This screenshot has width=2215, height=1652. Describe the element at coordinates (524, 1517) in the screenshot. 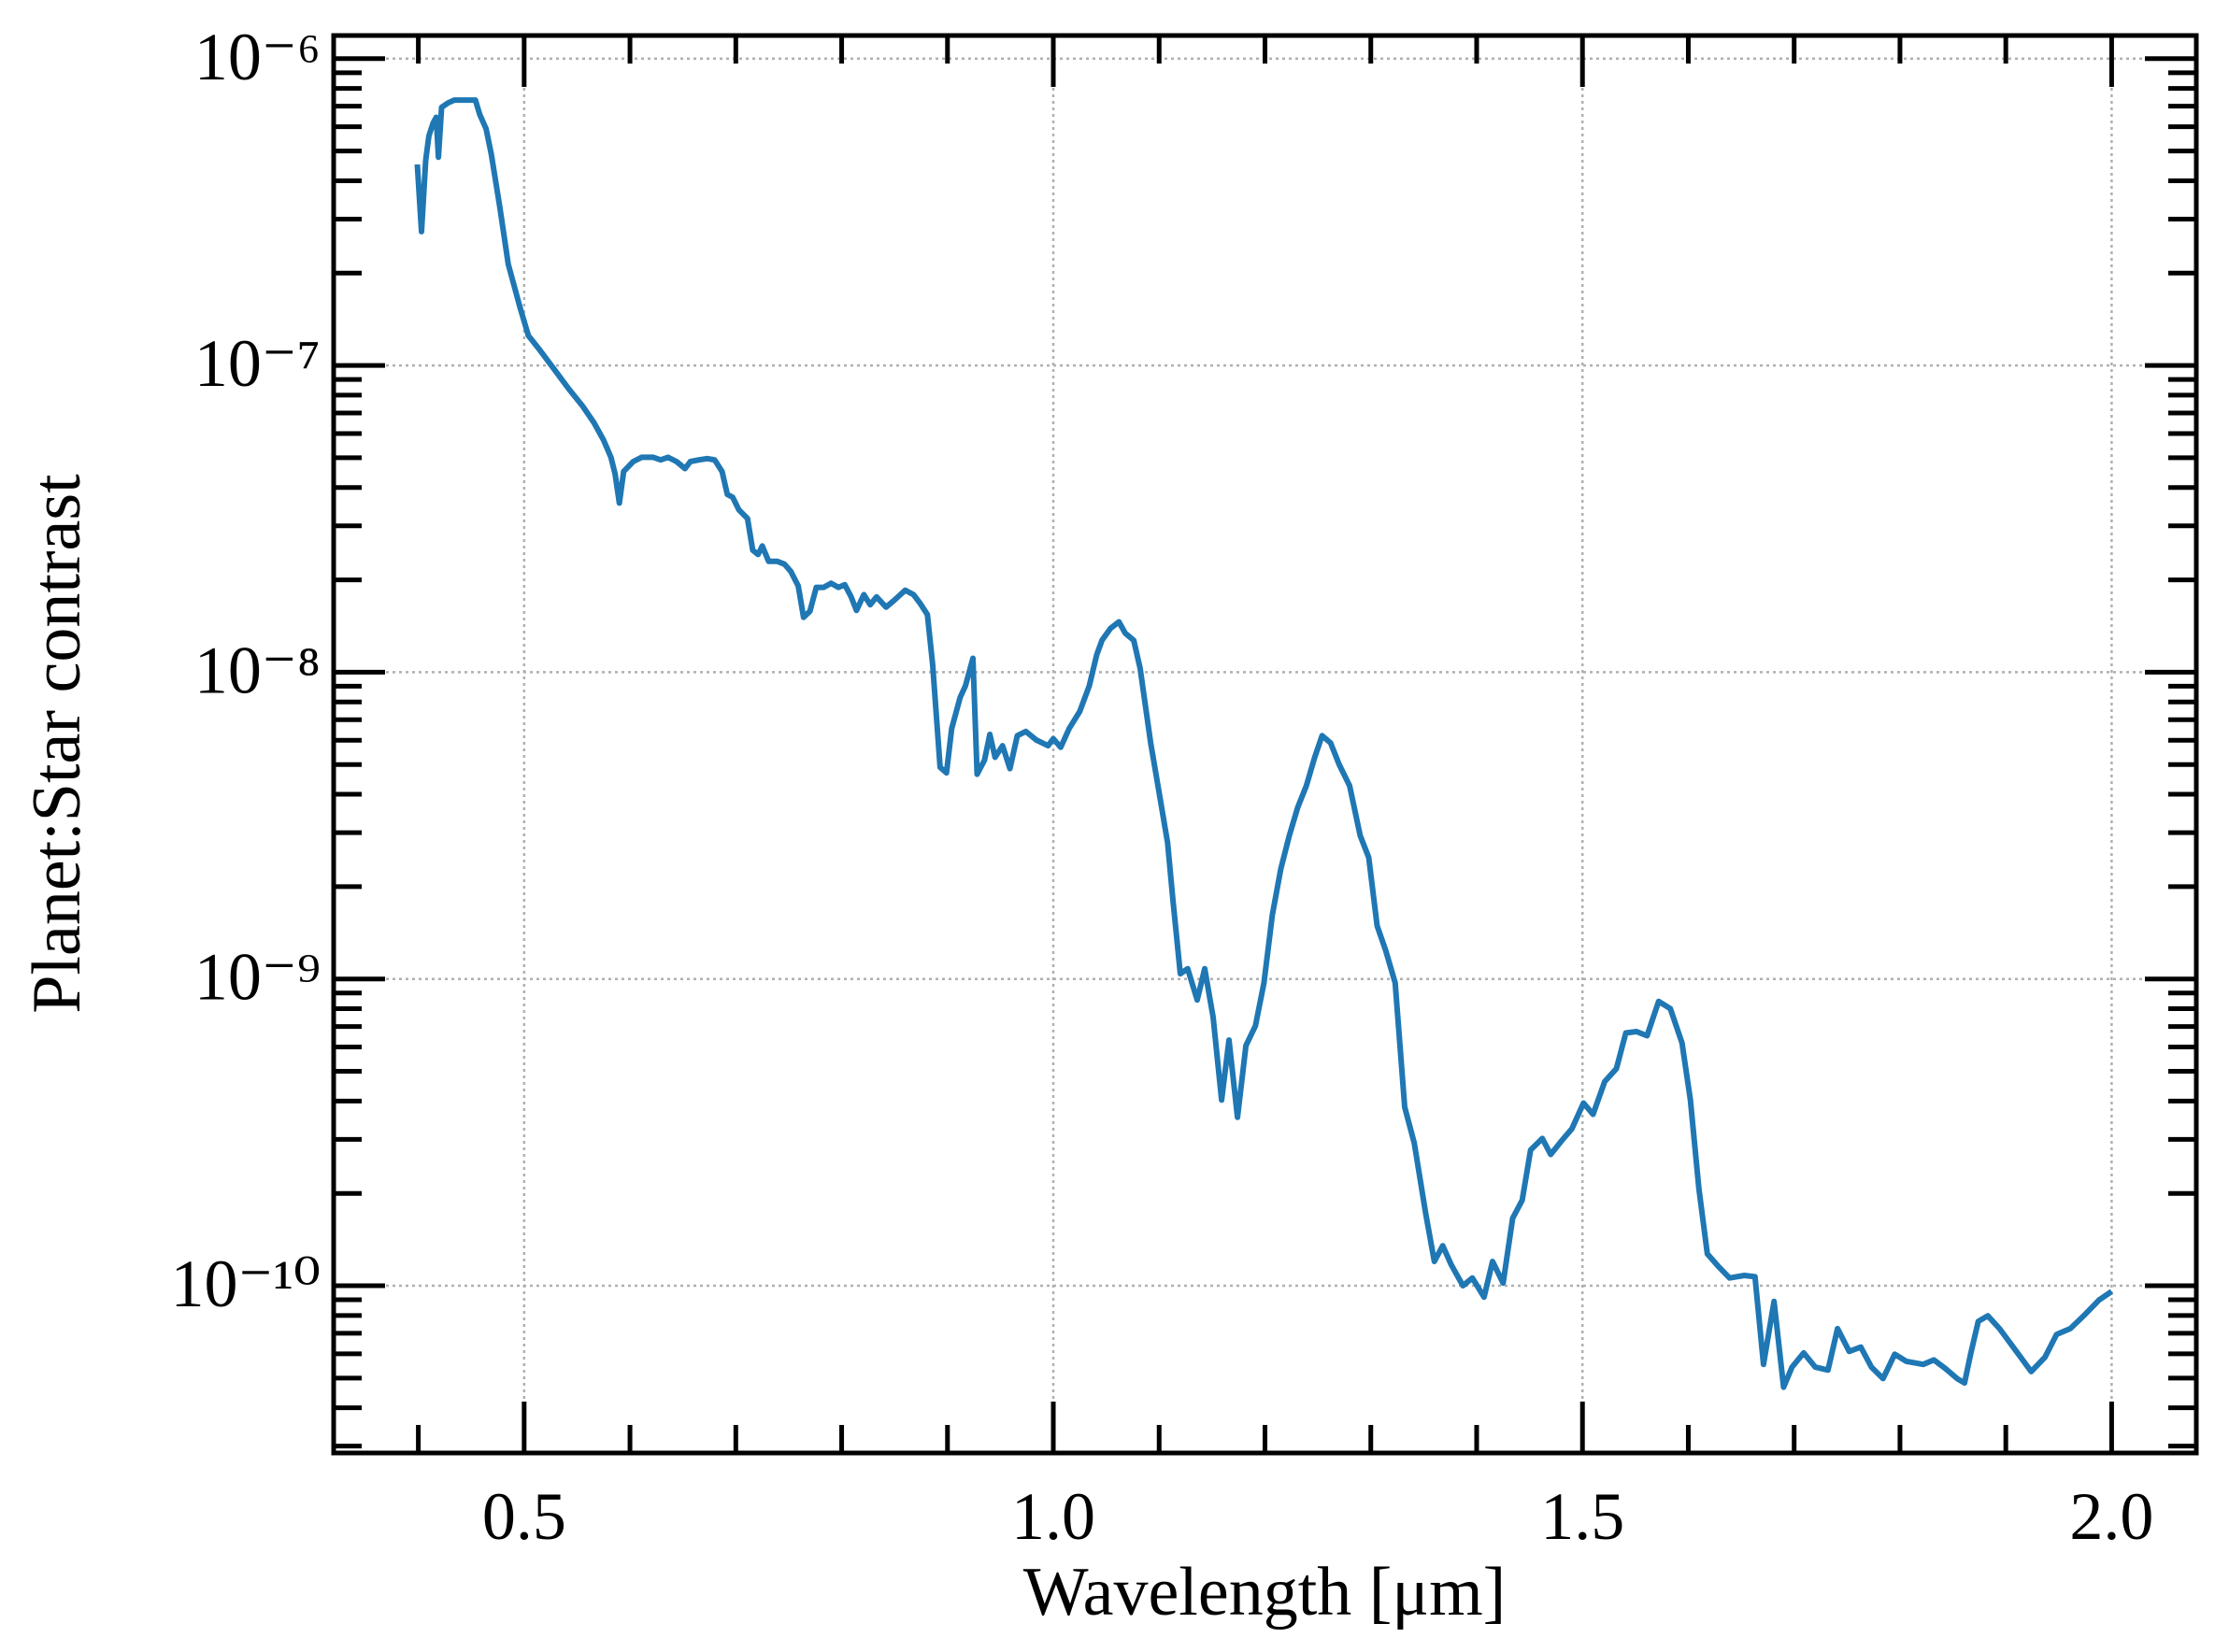

I see `x-tick-label: 0.5` at that location.